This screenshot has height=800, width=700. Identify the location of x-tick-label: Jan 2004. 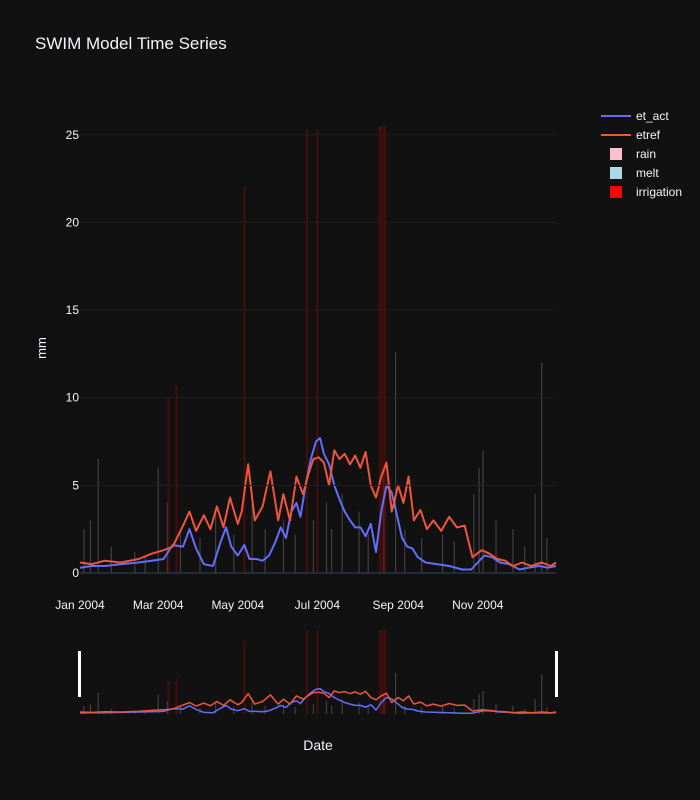
(80, 605).